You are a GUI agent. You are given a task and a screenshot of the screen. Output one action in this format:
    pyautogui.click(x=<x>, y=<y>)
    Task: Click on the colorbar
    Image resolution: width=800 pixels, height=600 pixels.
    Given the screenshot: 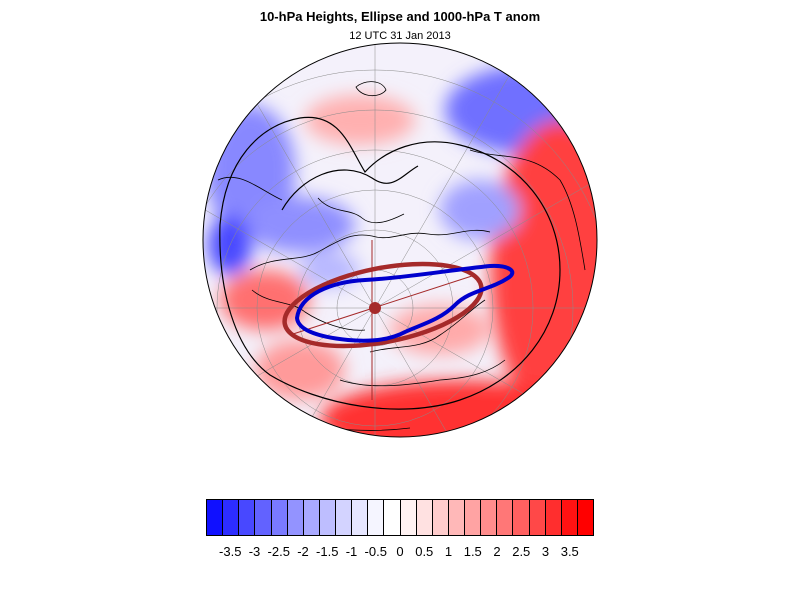 What is the action you would take?
    pyautogui.click(x=400, y=517)
    